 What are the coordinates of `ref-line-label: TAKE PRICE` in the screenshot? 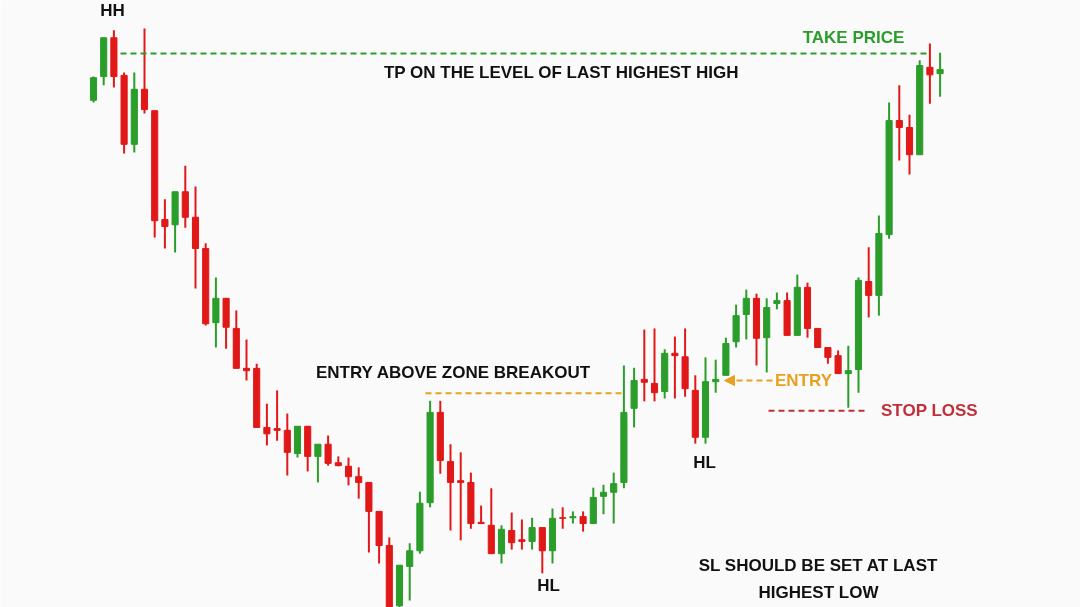 It's located at (853, 37).